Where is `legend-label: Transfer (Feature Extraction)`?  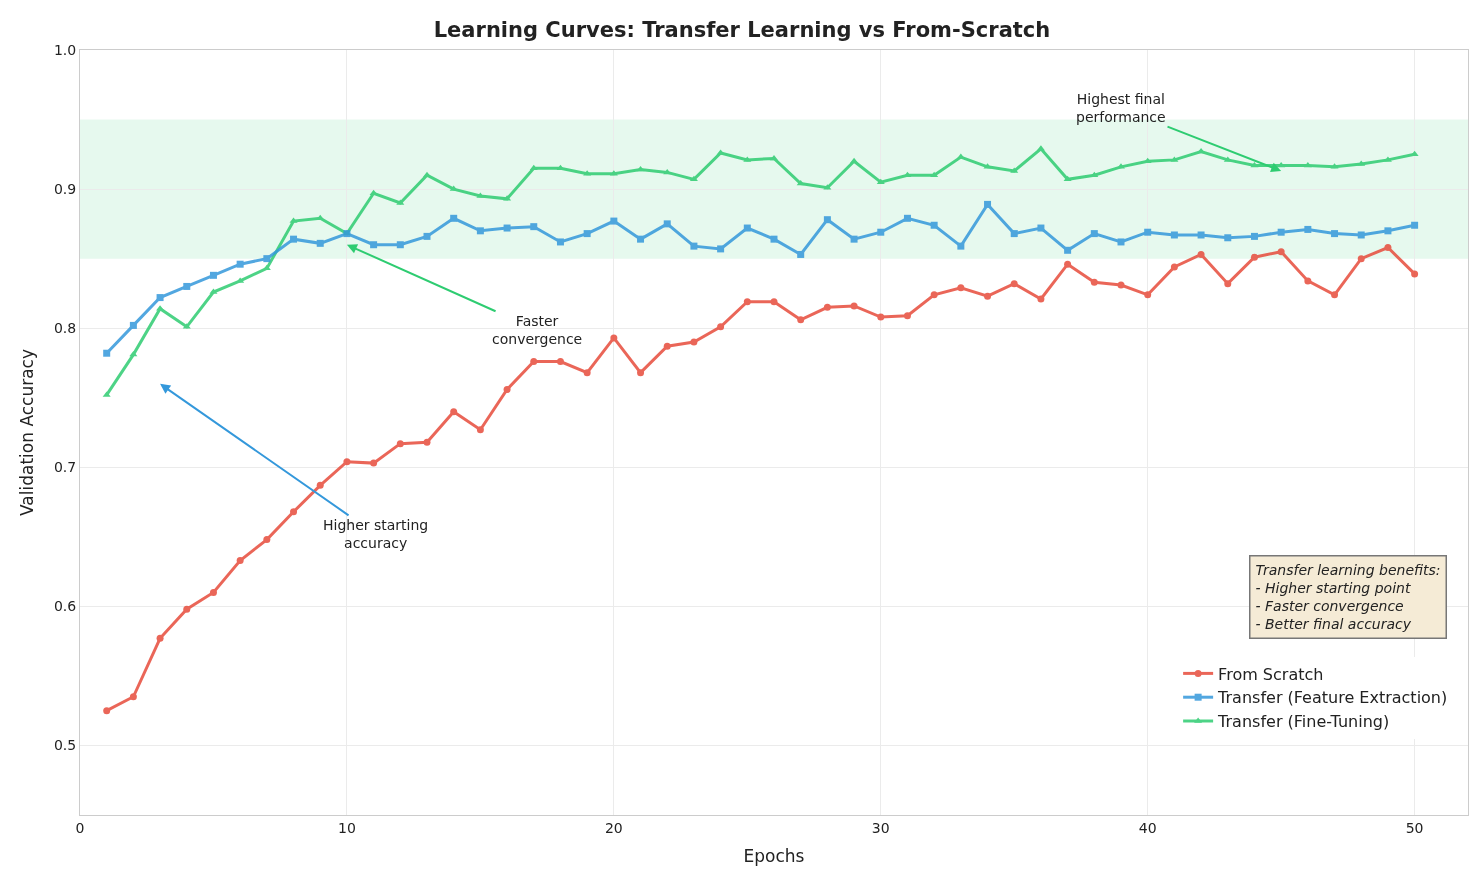 legend-label: Transfer (Feature Extraction) is located at coordinates (1332, 698).